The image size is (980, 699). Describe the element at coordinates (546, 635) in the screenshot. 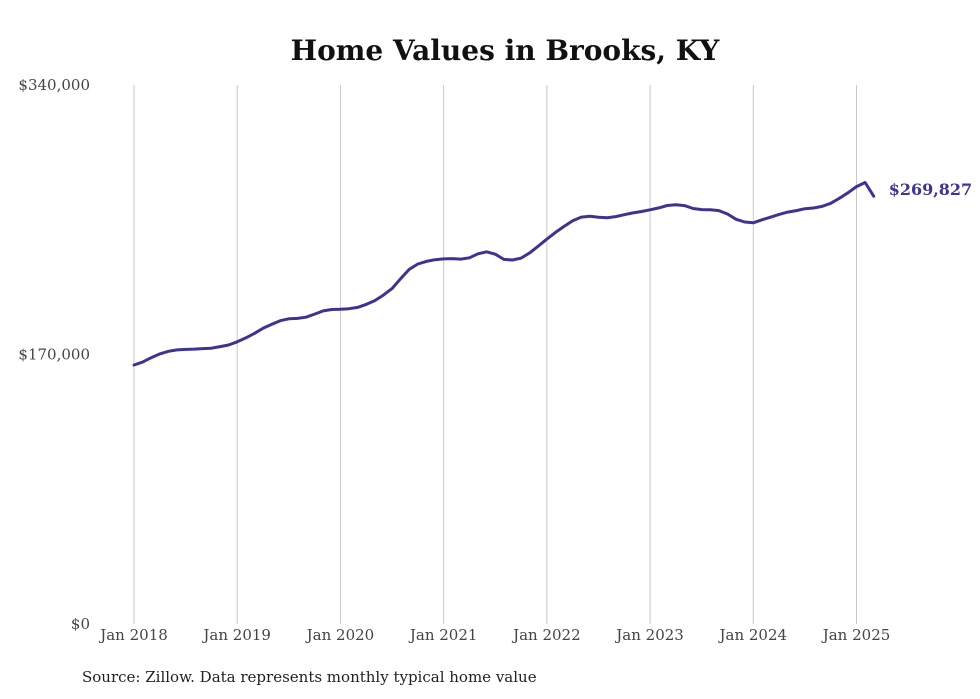

I see `x-tick-label: Jan 2022` at that location.